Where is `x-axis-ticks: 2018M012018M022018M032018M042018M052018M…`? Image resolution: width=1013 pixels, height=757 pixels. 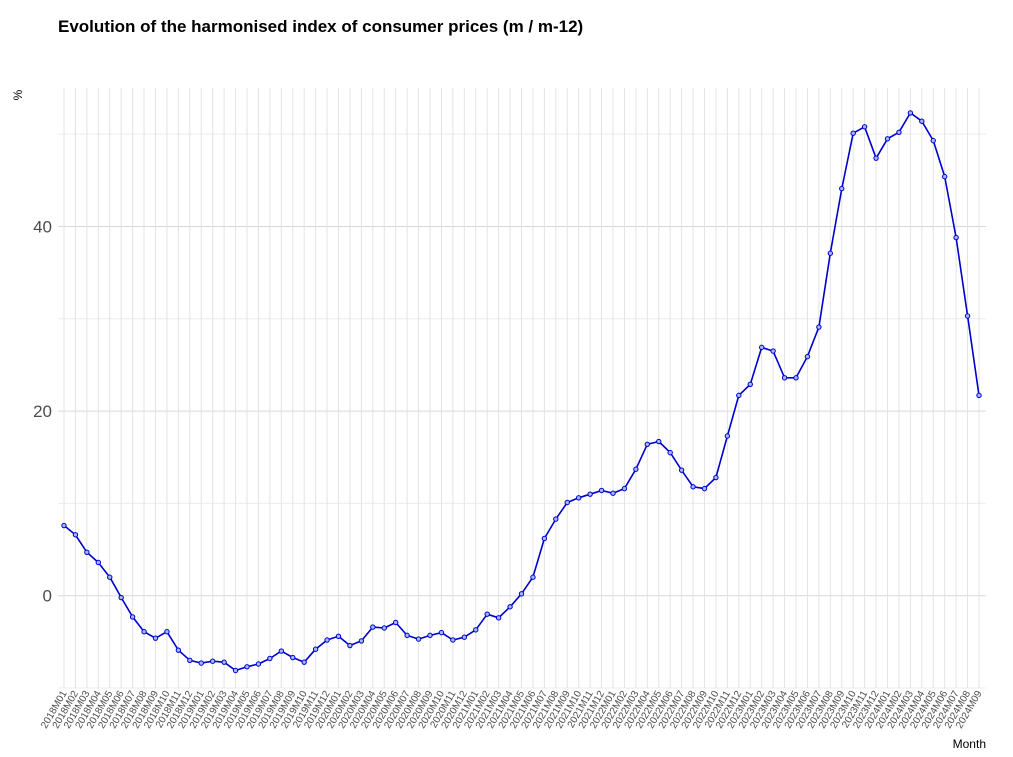 x-axis-ticks: 2018M012018M022018M032018M042018M052018M… is located at coordinates (512, 710).